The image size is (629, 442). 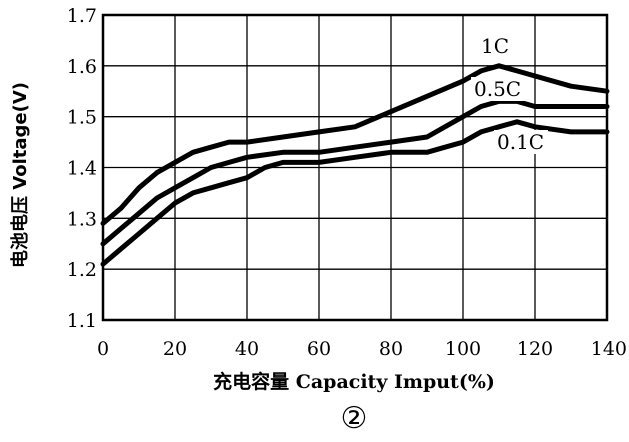 I want to click on x-tick-label: 20, so click(x=175, y=349).